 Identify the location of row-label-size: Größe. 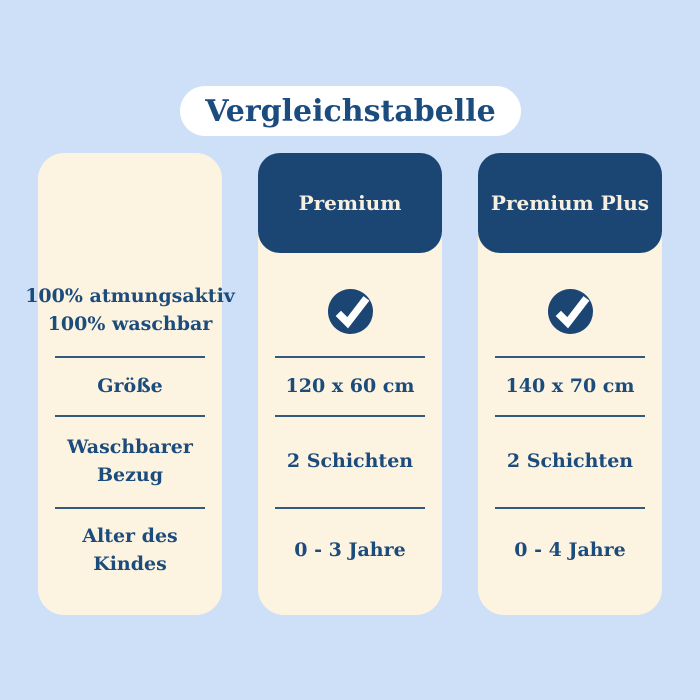
(130, 385).